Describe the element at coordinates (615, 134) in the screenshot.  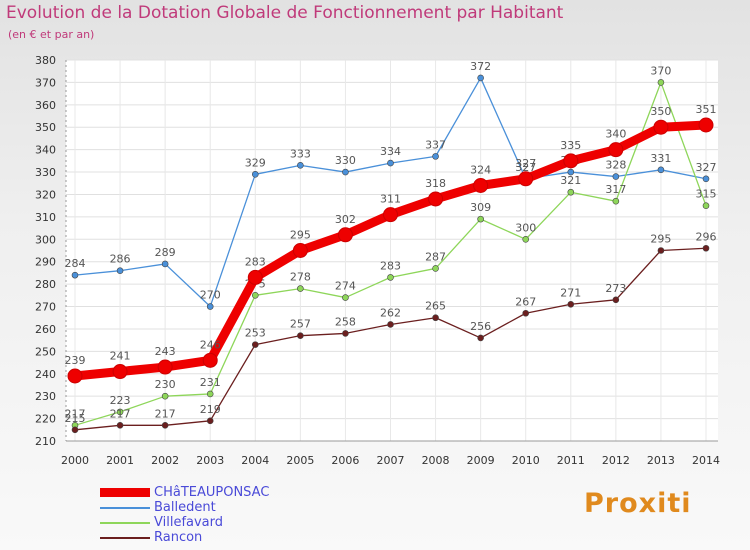
I see `data-label: 340` at that location.